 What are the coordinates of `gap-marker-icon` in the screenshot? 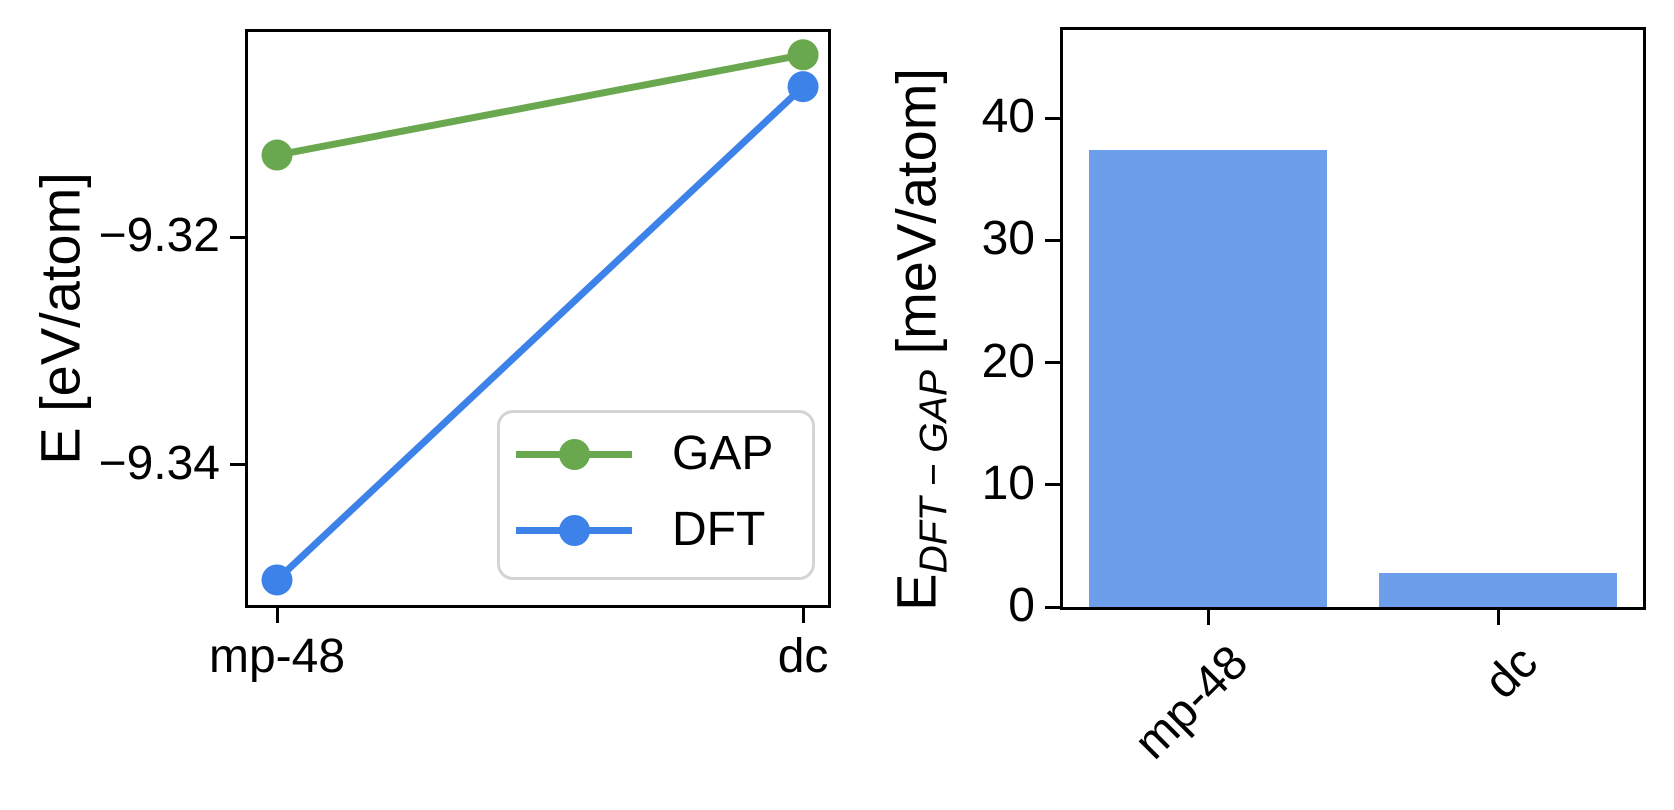 It's located at (574, 454).